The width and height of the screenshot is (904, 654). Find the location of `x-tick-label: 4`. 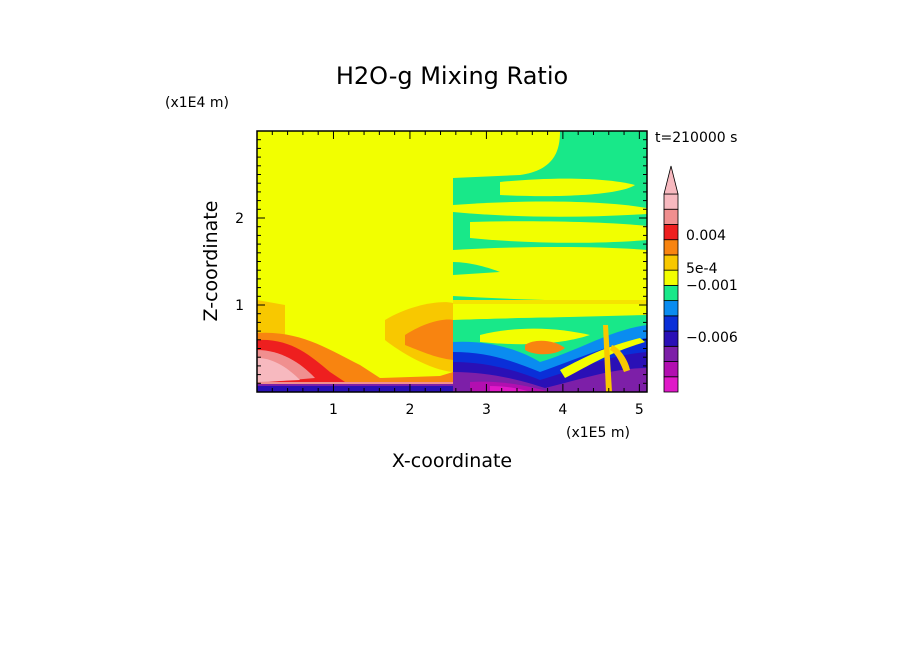

x-tick-label: 4 is located at coordinates (562, 410).